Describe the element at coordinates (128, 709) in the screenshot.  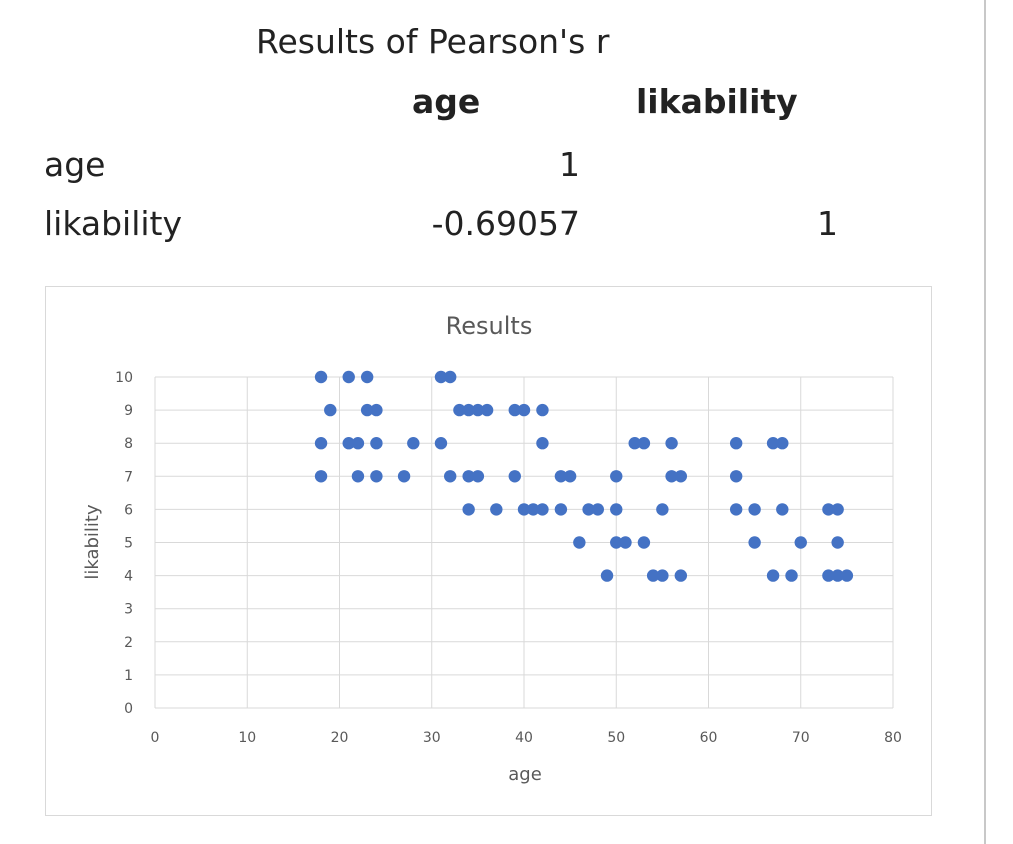
I see `y-tick-label: 0` at that location.